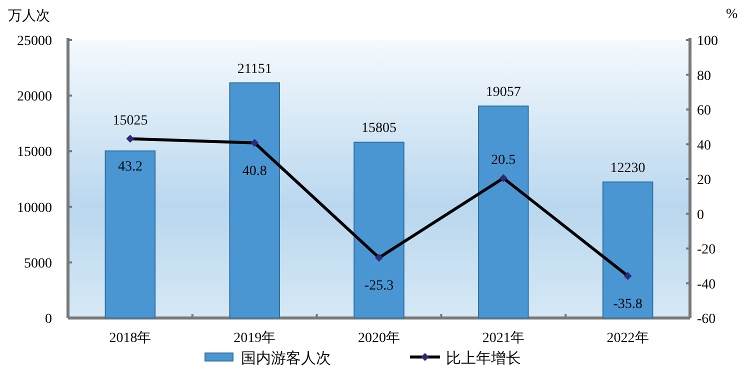 Image resolution: width=750 pixels, height=381 pixels. What do you see at coordinates (379, 286) in the screenshot?
I see `data-label: -25.3` at bounding box center [379, 286].